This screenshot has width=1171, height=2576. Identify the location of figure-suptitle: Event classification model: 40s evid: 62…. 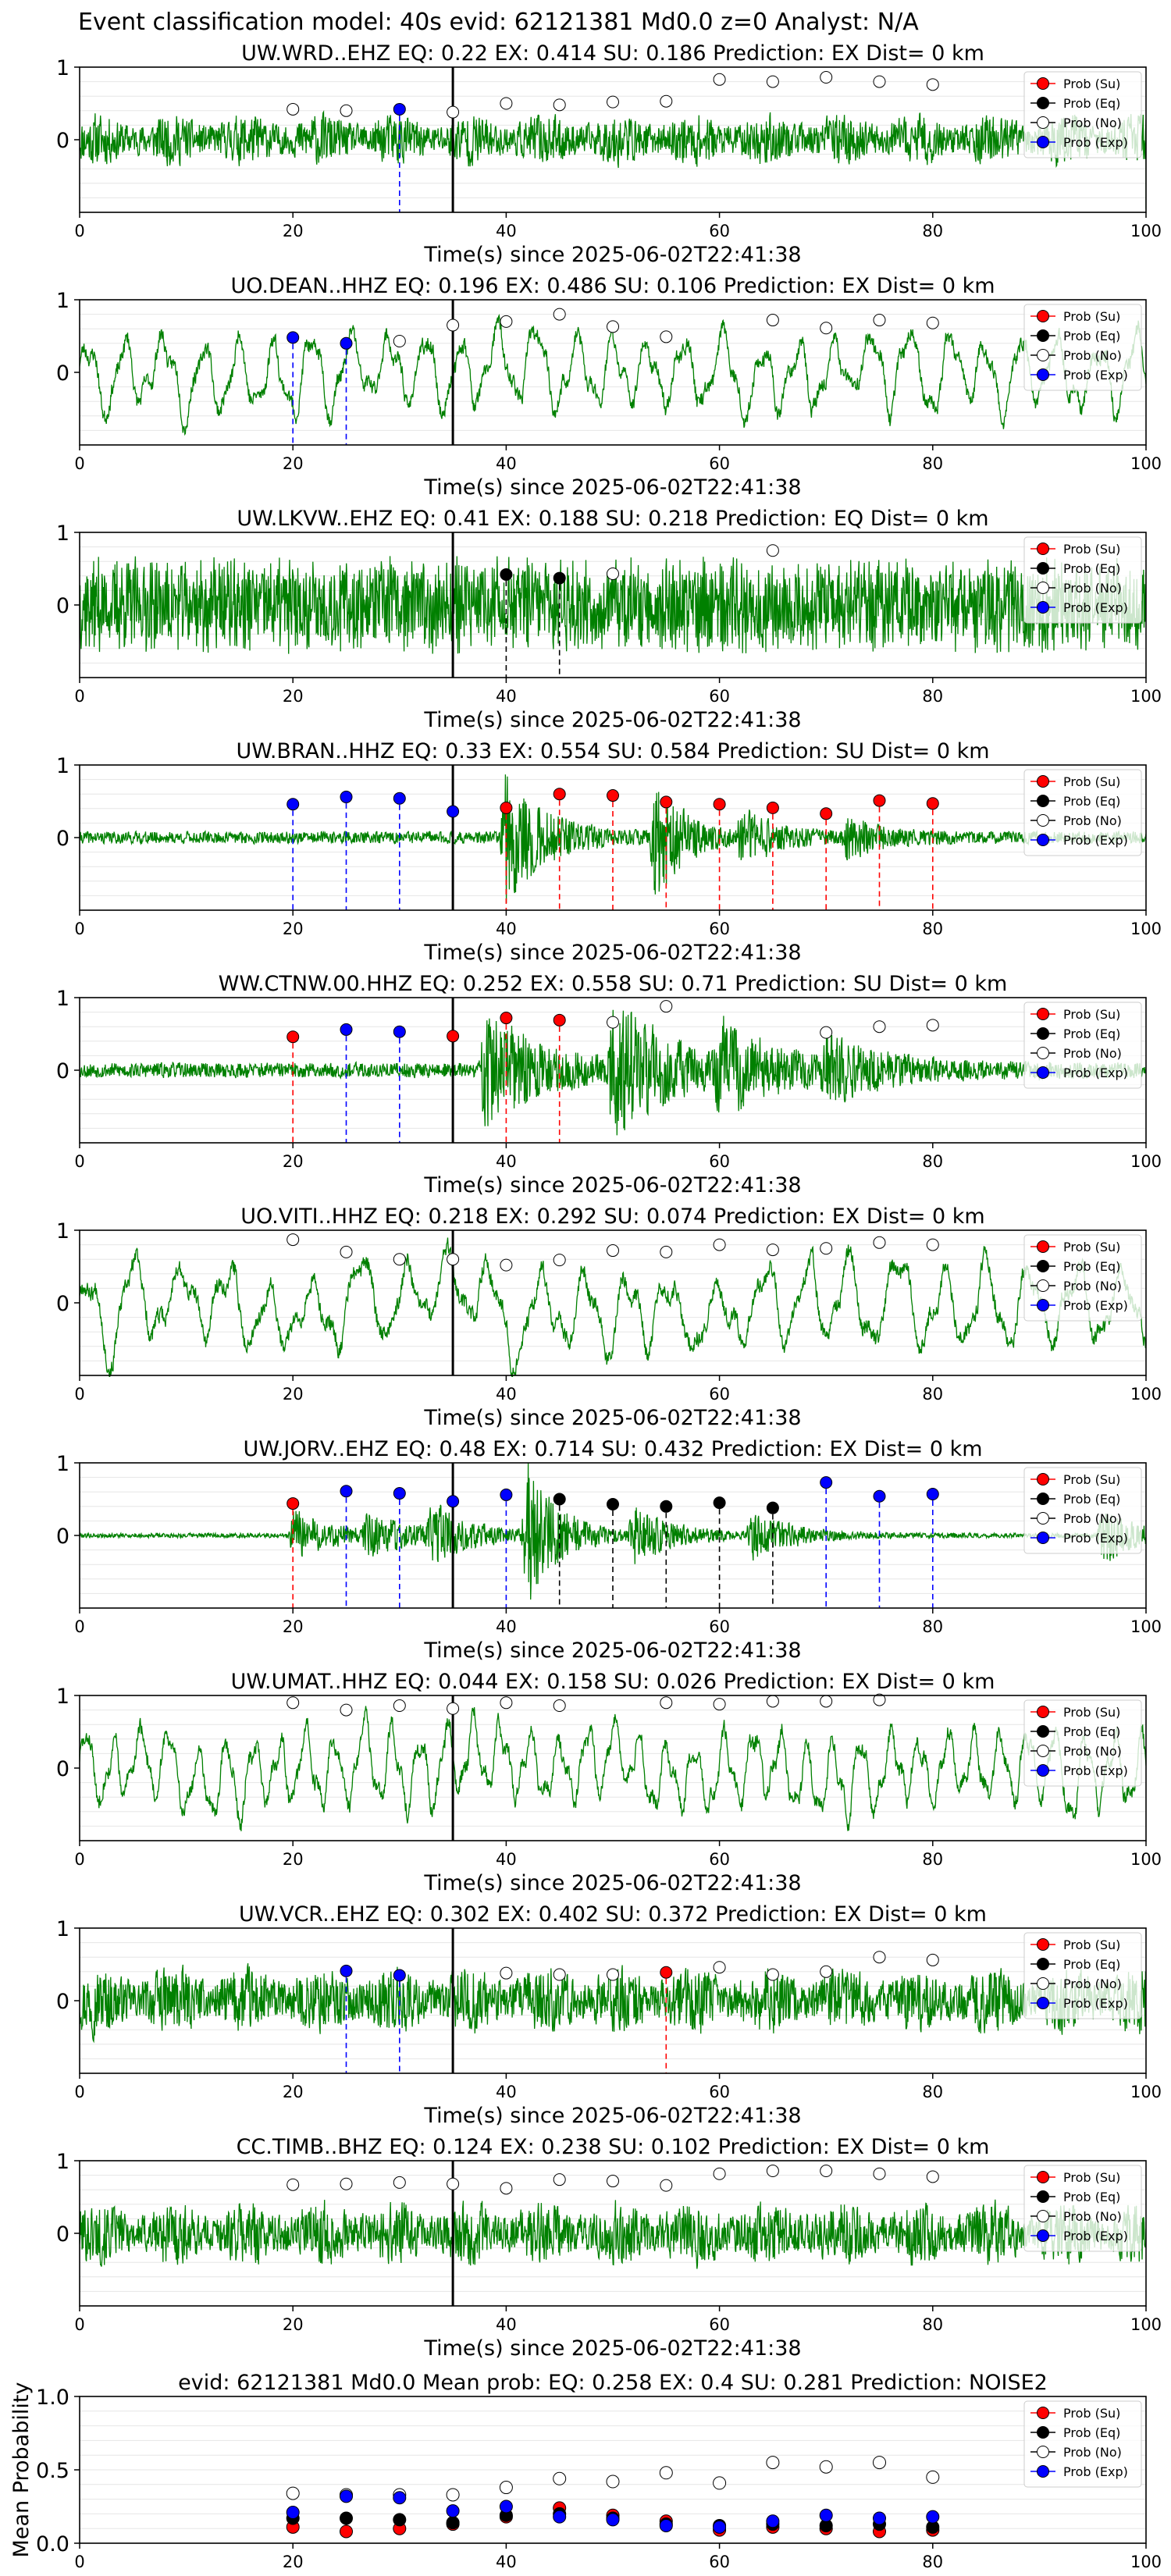
(498, 22).